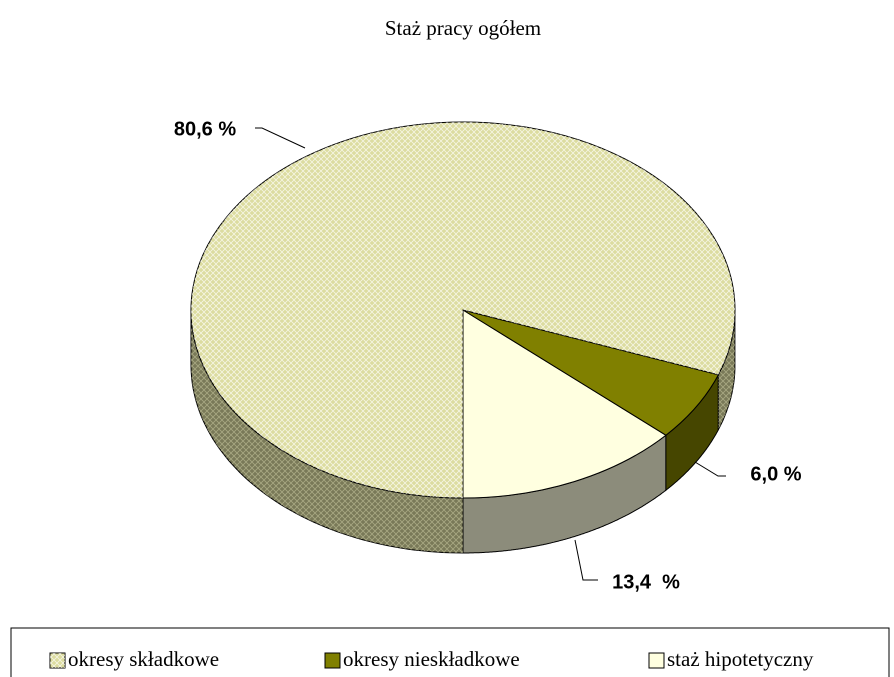 This screenshot has width=894, height=677. What do you see at coordinates (775, 474) in the screenshot?
I see `data-label: 6,0 %` at bounding box center [775, 474].